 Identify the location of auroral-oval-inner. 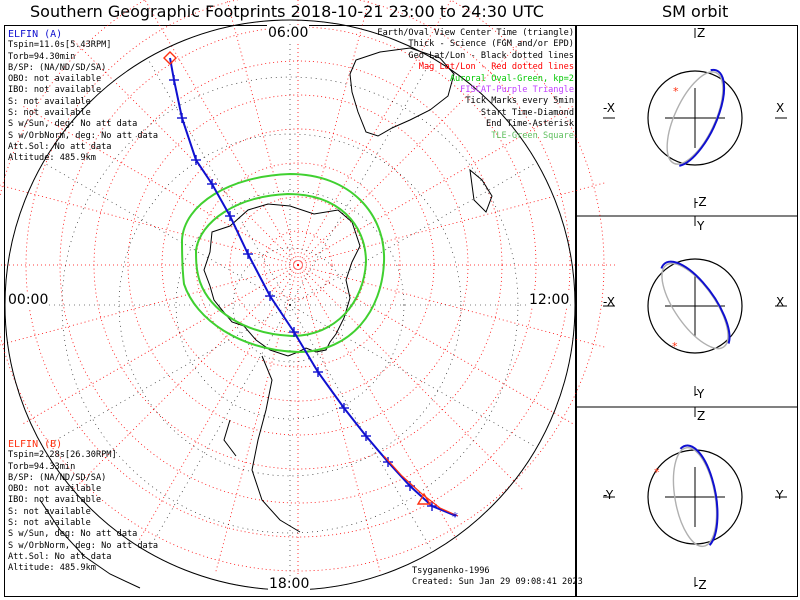
(281, 265).